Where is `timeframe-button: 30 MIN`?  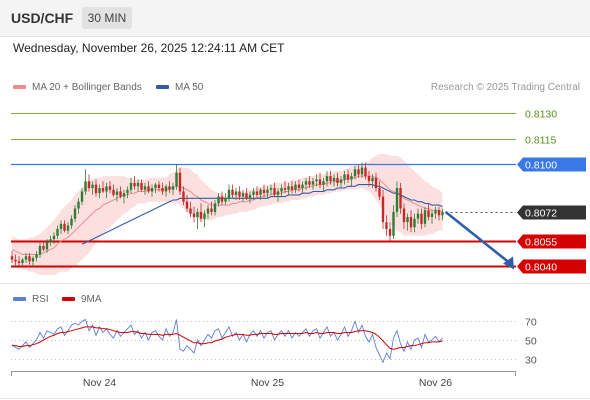 timeframe-button: 30 MIN is located at coordinates (107, 18).